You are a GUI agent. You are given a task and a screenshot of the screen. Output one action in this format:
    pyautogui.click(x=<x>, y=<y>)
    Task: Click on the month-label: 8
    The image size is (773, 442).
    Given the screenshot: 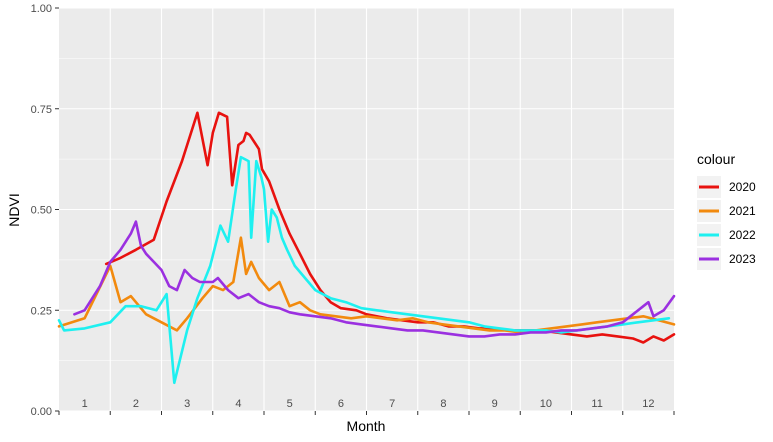 What is the action you would take?
    pyautogui.click(x=443, y=404)
    